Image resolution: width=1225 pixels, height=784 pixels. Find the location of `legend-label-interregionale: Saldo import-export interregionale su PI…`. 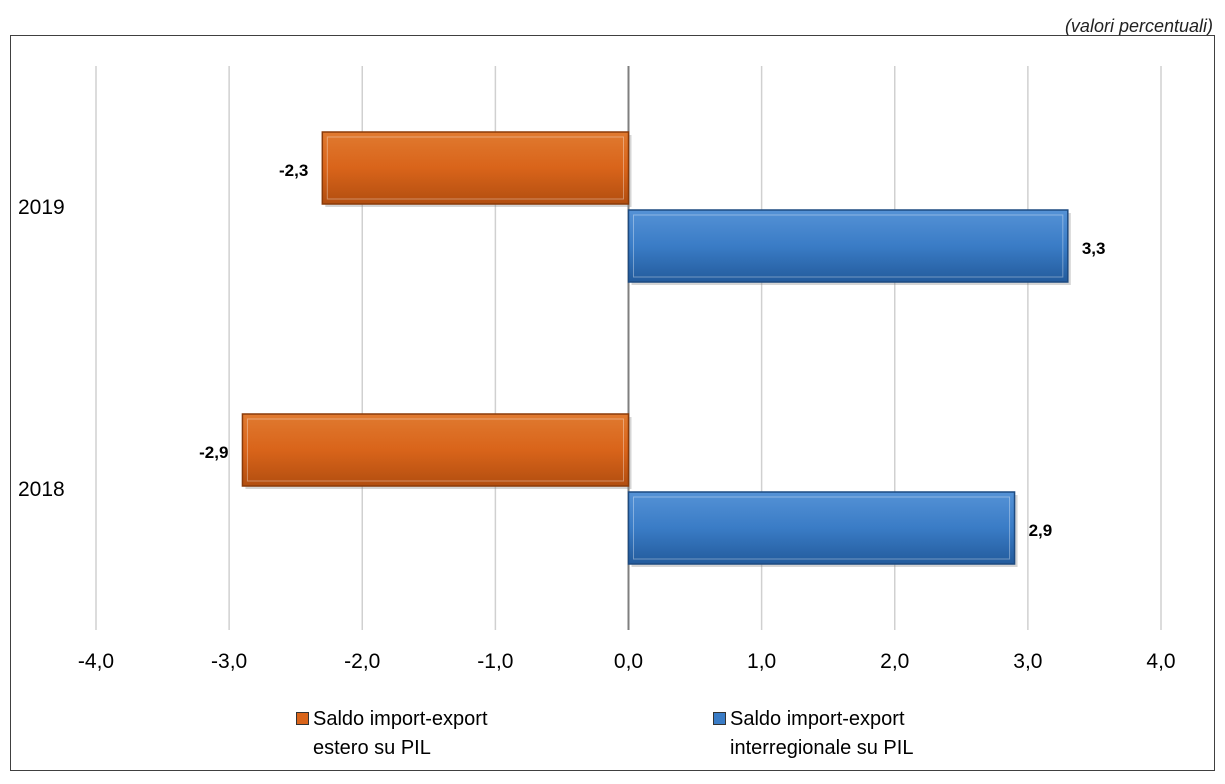

legend-label-interregionale: Saldo import-export interregionale su PI… is located at coordinates (822, 733).